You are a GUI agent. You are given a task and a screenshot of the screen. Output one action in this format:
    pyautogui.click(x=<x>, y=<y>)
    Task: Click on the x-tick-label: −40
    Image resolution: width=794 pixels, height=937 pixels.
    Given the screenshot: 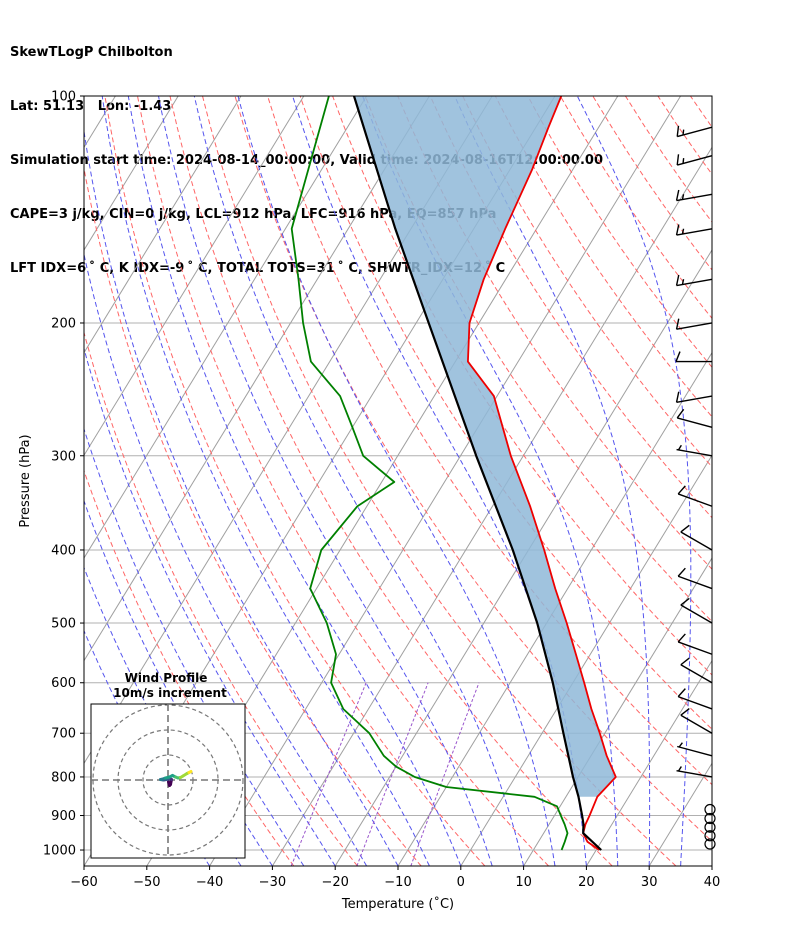 What is the action you would take?
    pyautogui.click(x=209, y=882)
    